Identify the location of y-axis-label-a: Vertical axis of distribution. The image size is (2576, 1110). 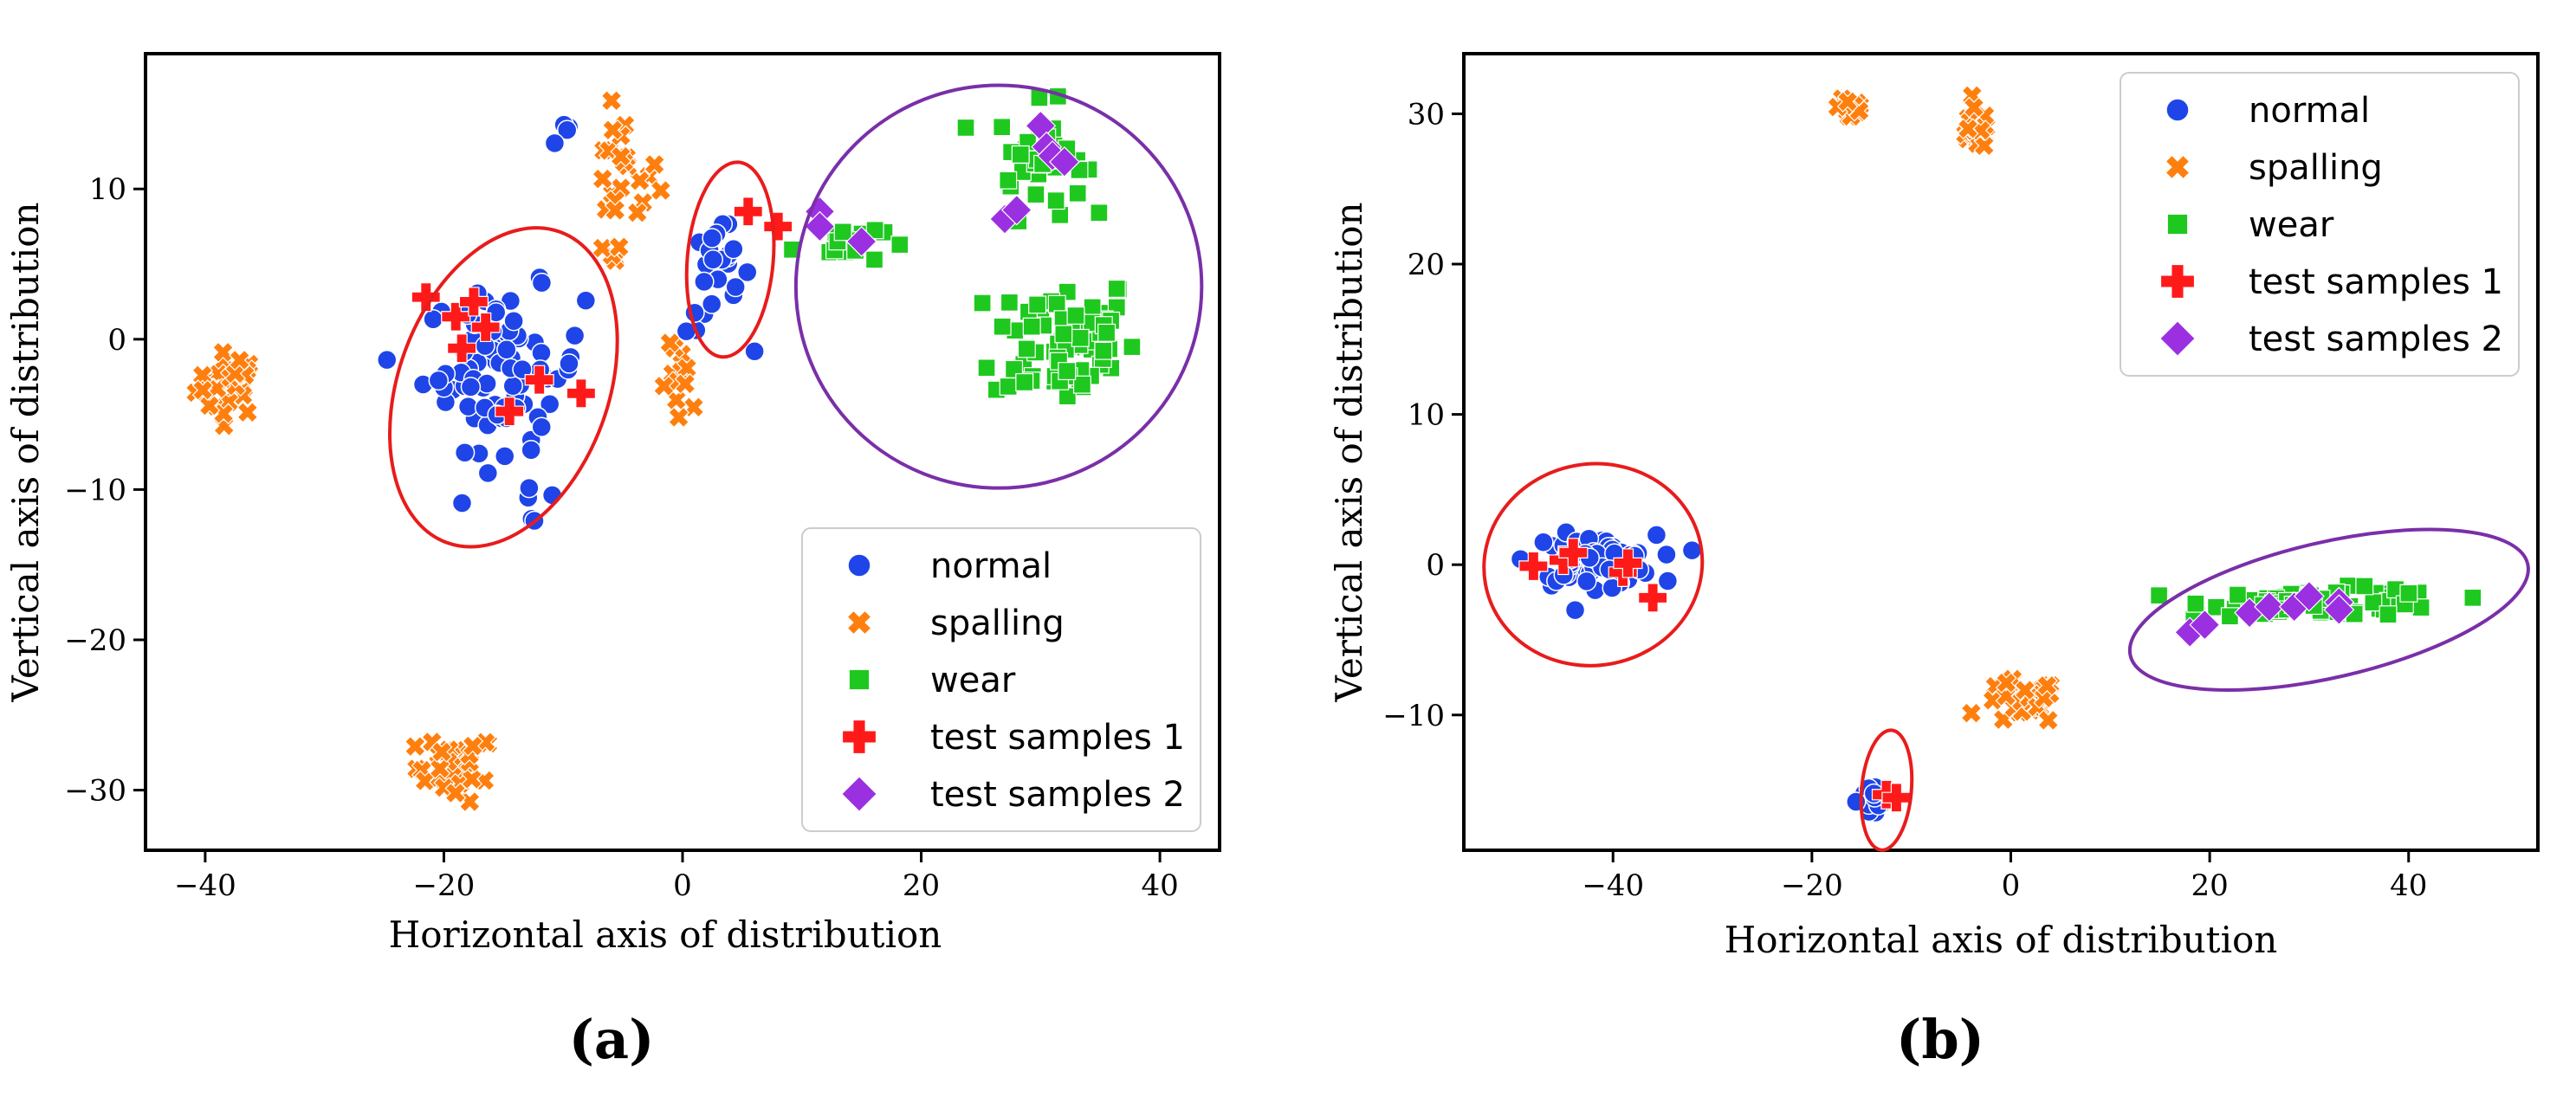
(25, 452).